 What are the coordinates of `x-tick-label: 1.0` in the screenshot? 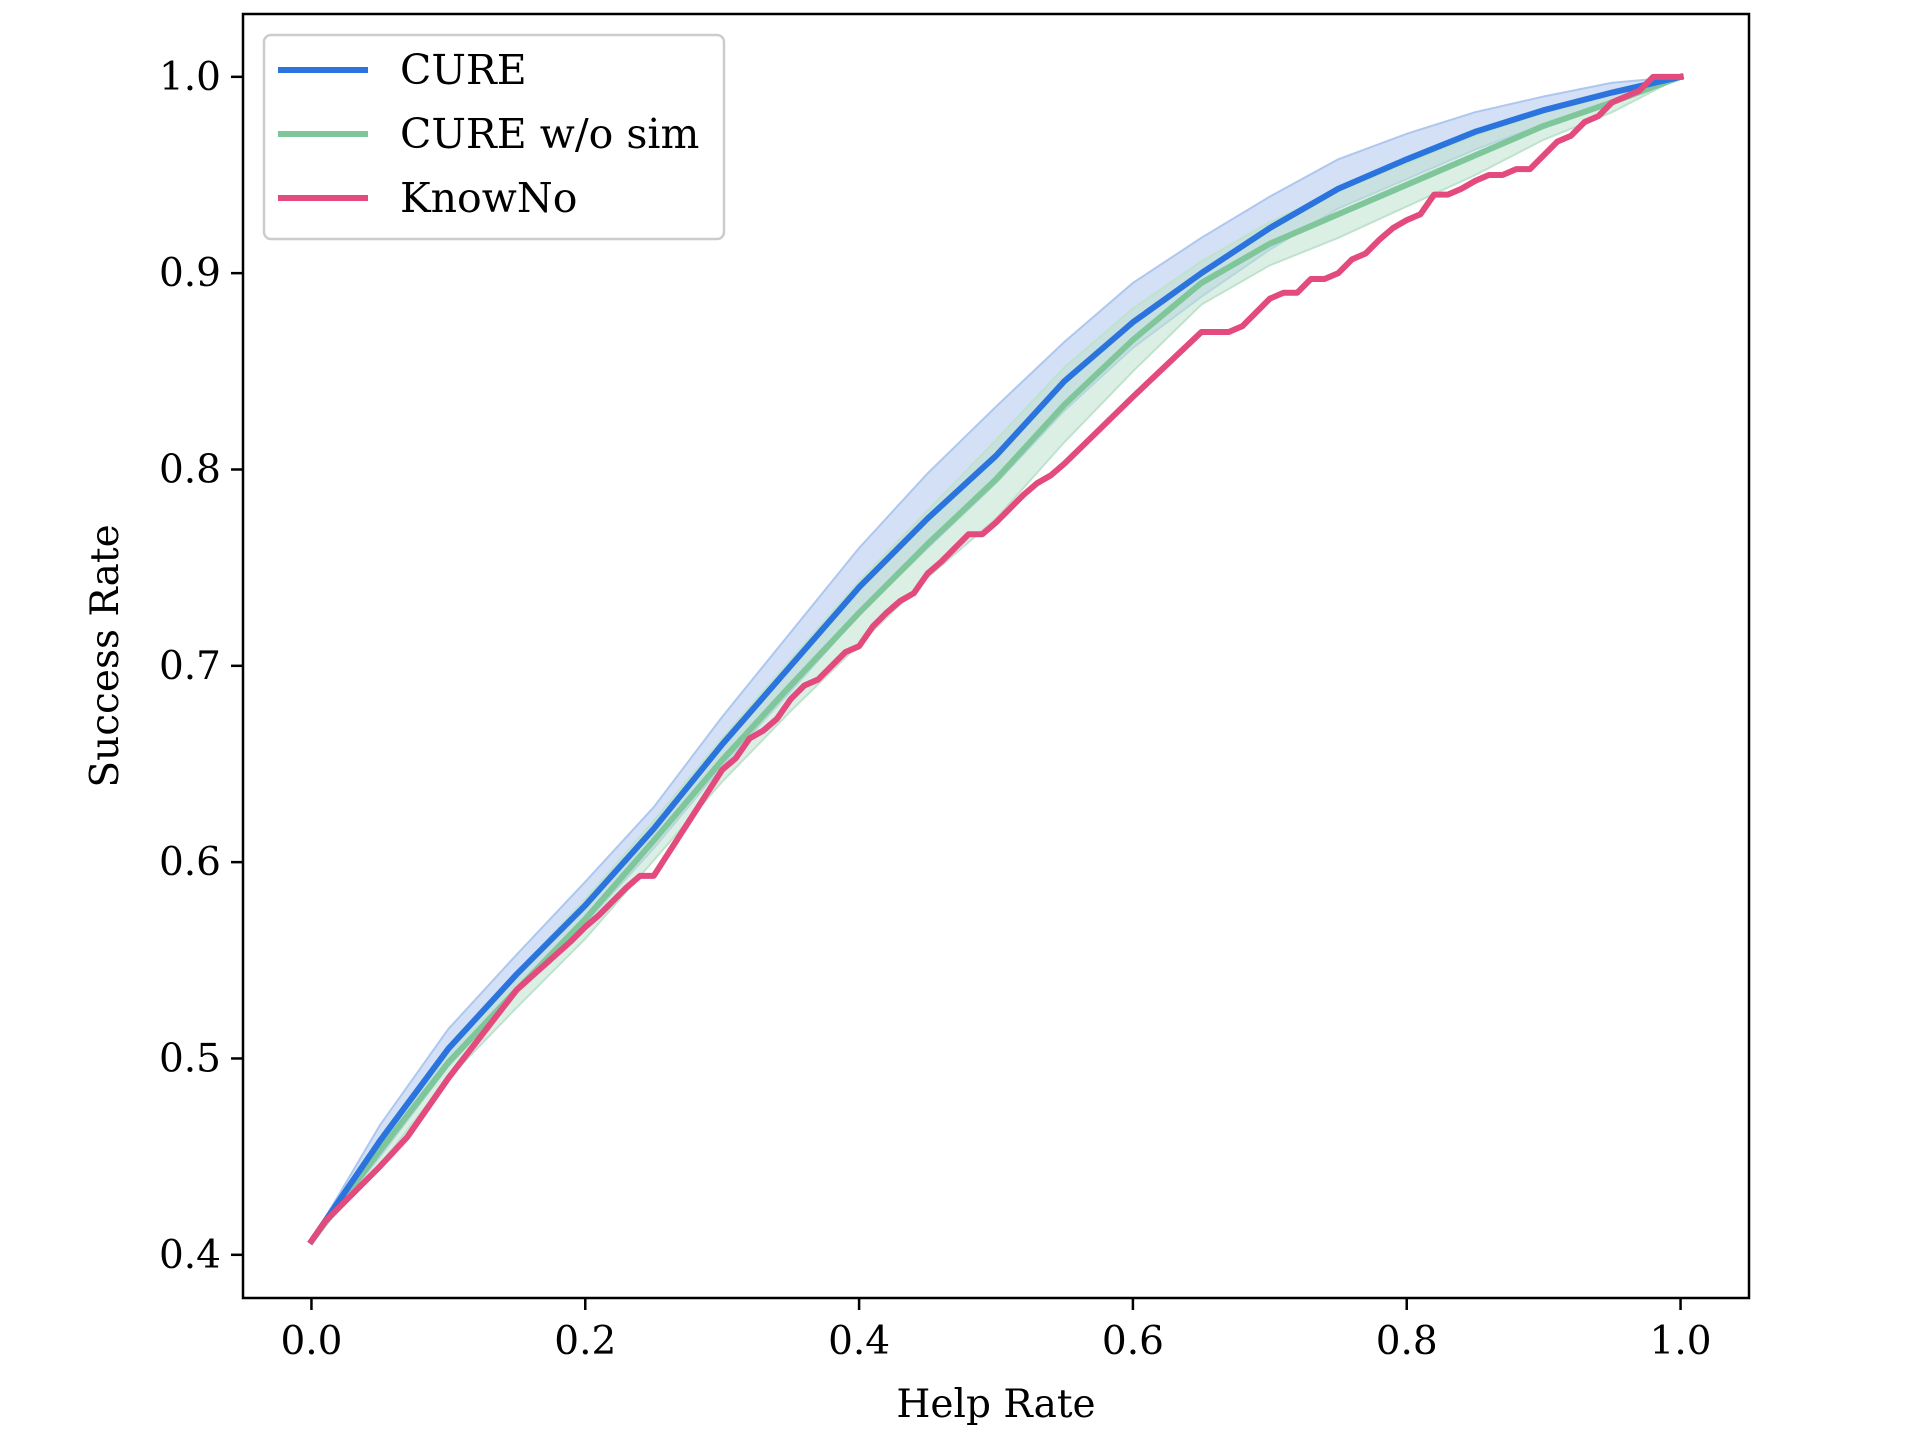 It's located at (1681, 1341).